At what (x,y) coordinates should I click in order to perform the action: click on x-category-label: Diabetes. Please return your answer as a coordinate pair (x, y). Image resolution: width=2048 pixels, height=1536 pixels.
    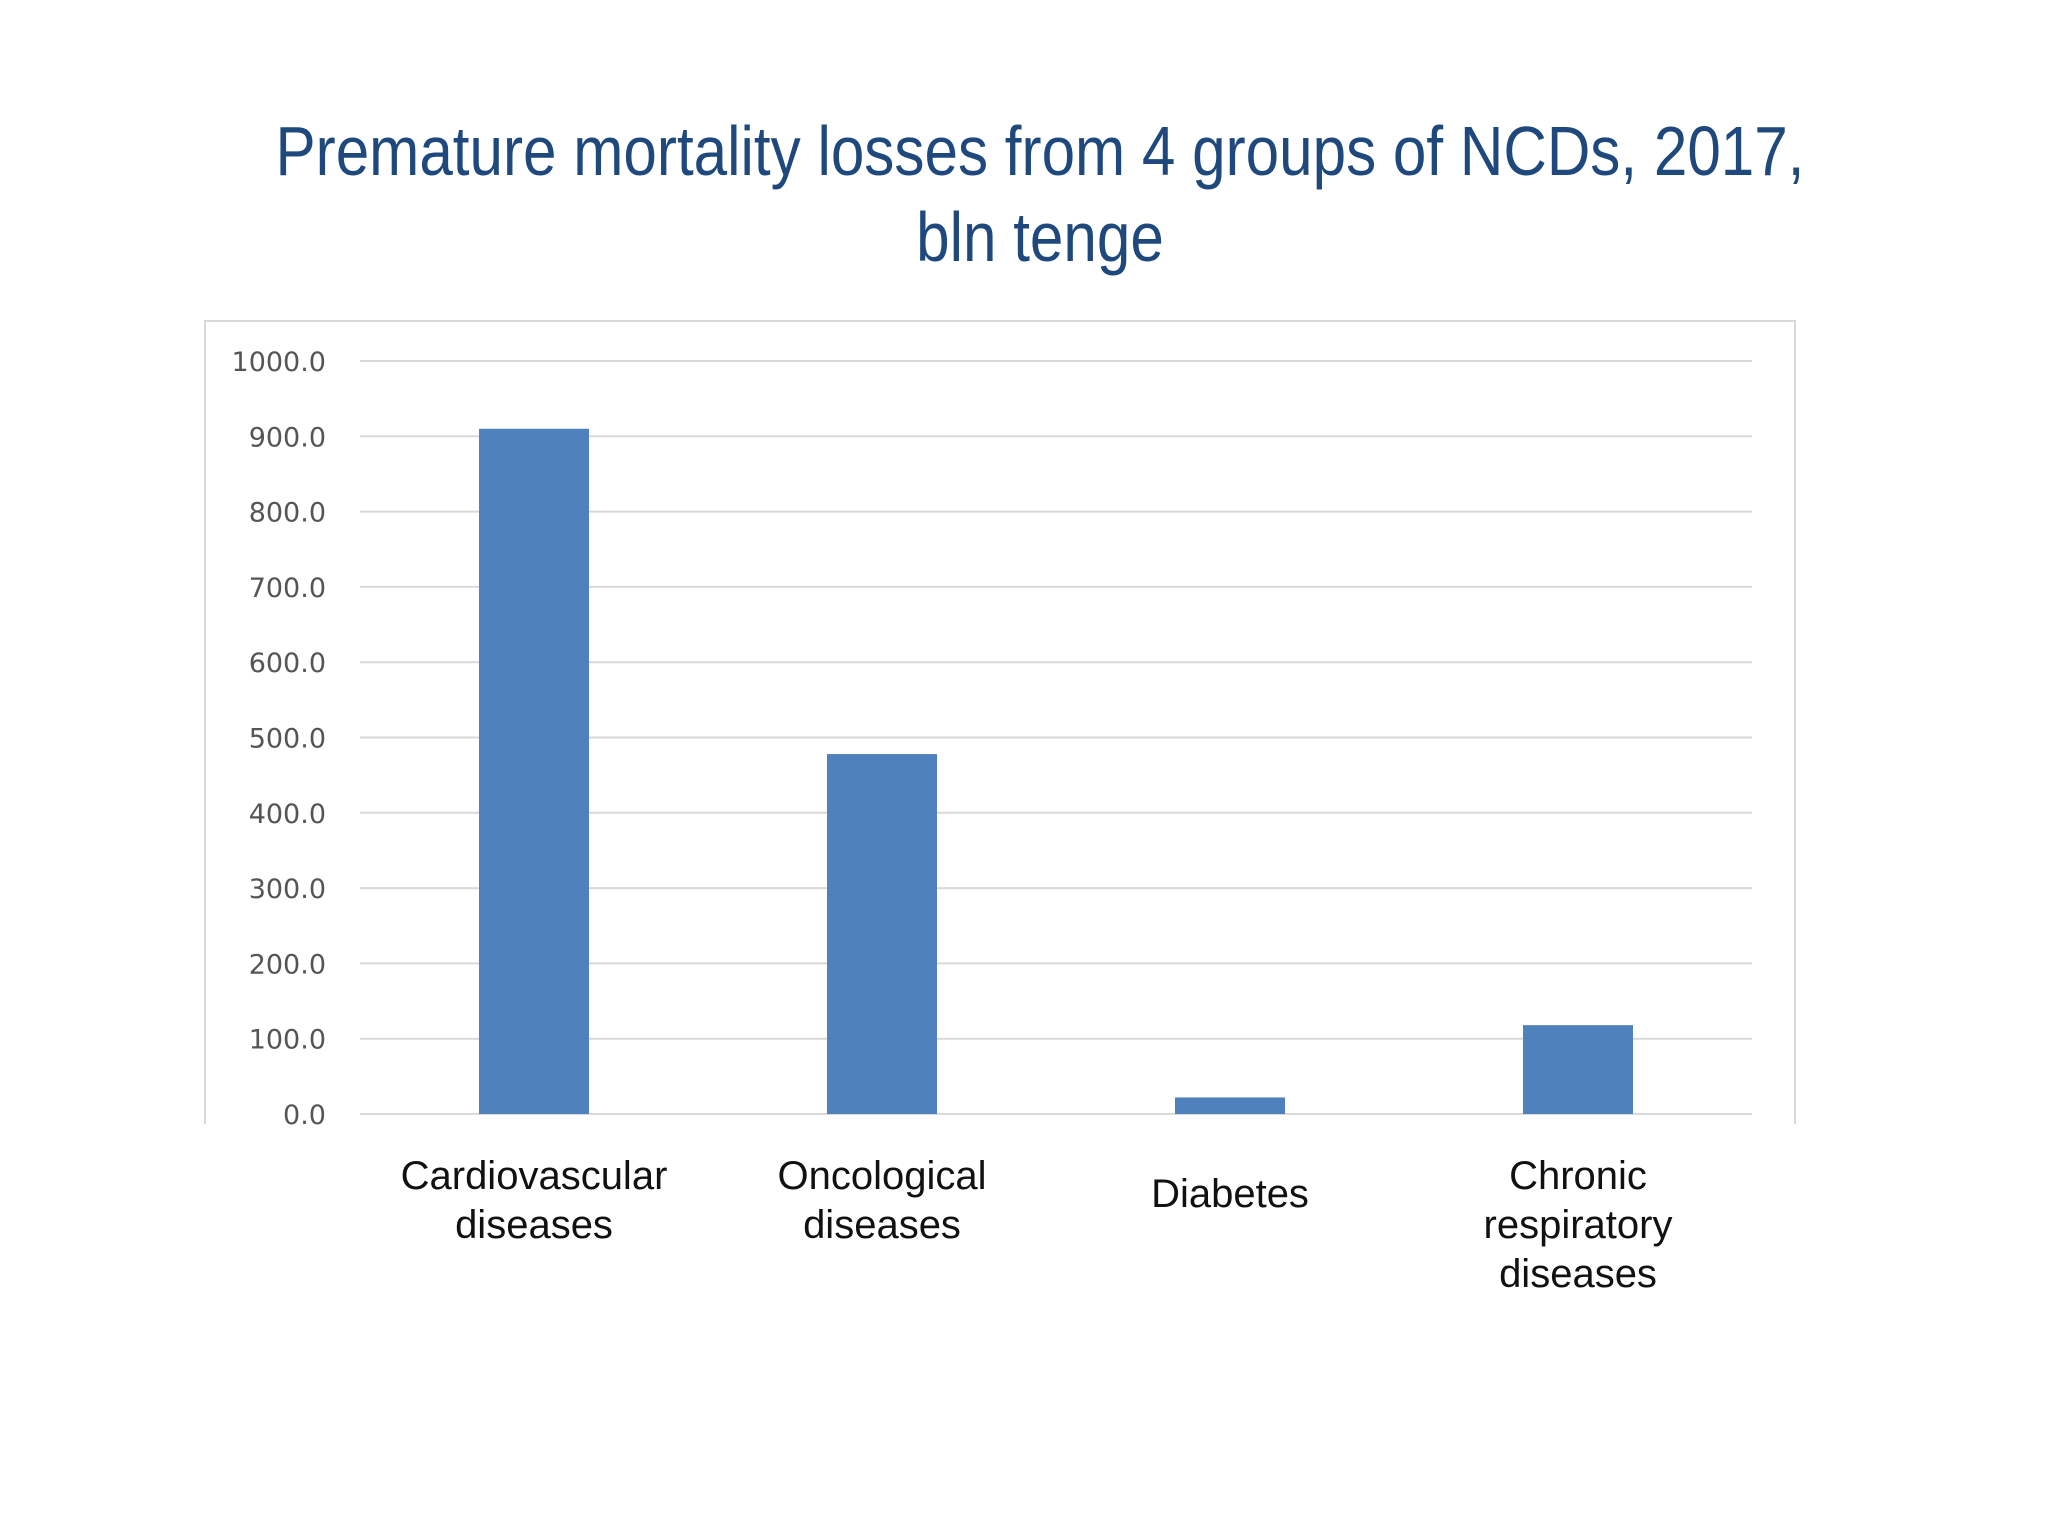
    Looking at the image, I should click on (1230, 1194).